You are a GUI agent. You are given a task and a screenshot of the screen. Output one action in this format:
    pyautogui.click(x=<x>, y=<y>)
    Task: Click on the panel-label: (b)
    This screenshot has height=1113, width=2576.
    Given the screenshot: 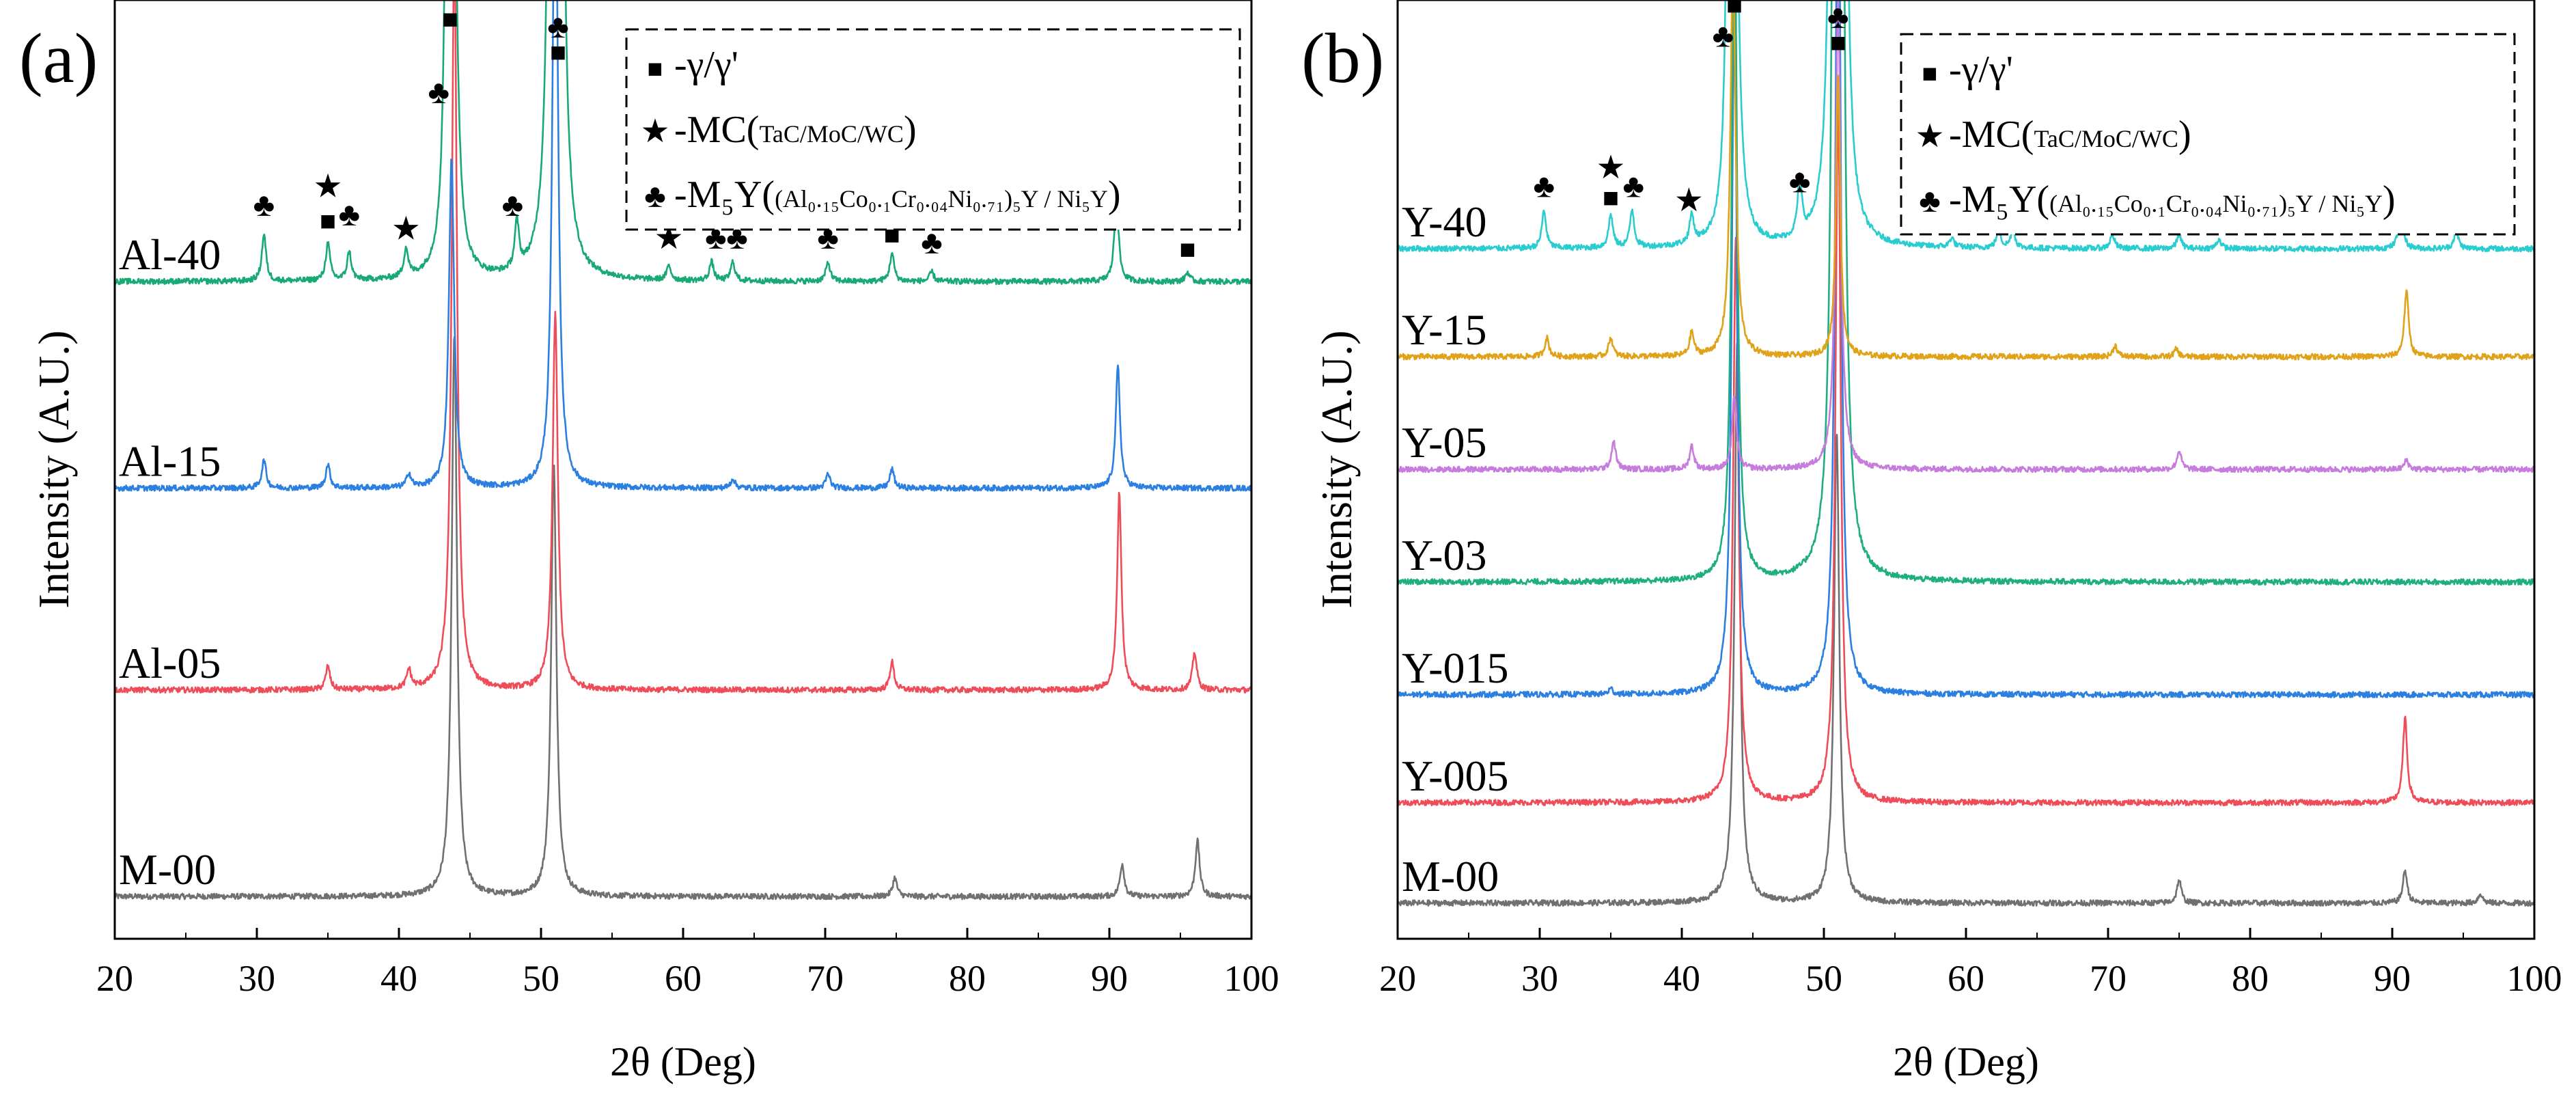 What is the action you would take?
    pyautogui.click(x=1343, y=59)
    